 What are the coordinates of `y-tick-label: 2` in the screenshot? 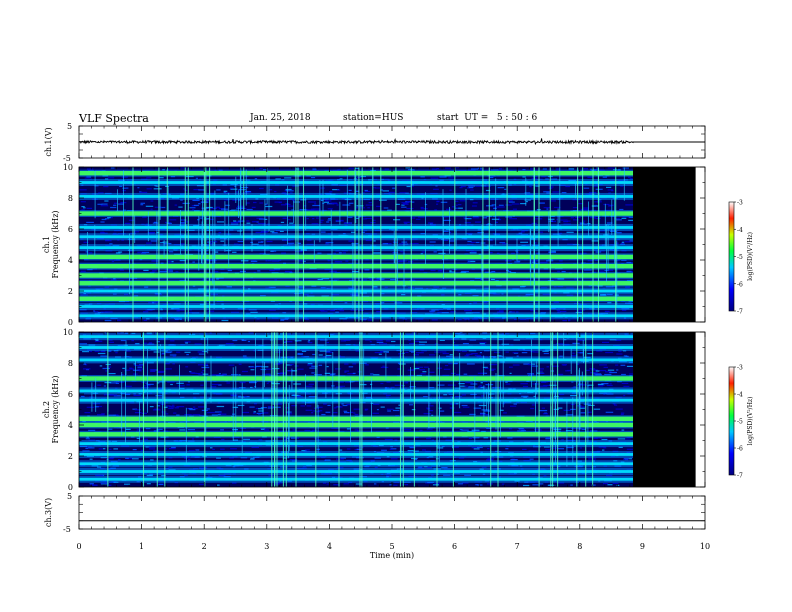 It's located at (70, 456).